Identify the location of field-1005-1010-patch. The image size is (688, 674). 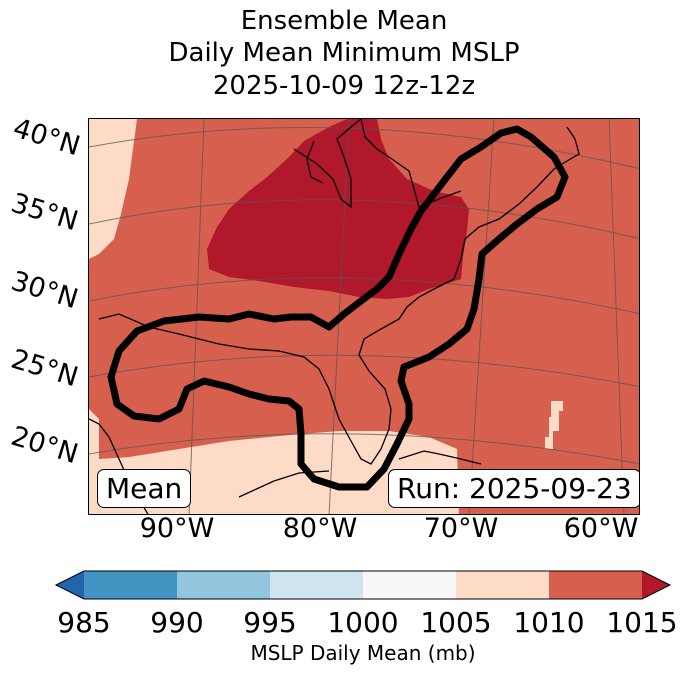
(554, 425).